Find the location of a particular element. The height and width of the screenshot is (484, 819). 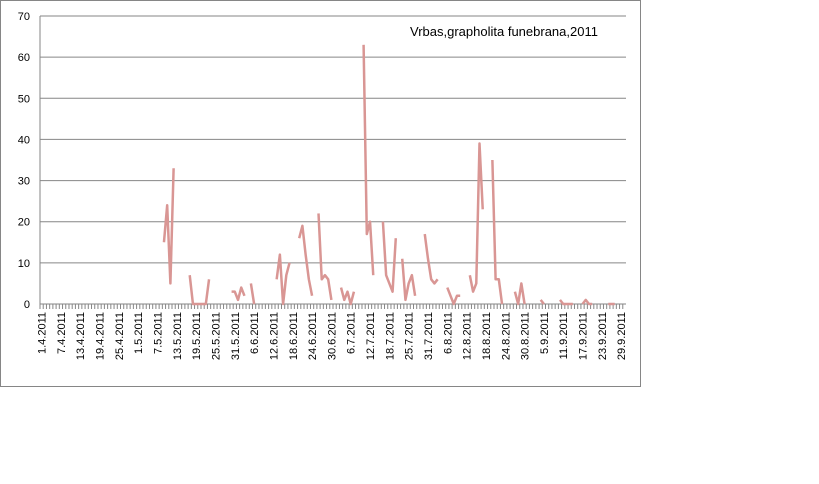

y-tick-label: 30 is located at coordinates (24, 182).